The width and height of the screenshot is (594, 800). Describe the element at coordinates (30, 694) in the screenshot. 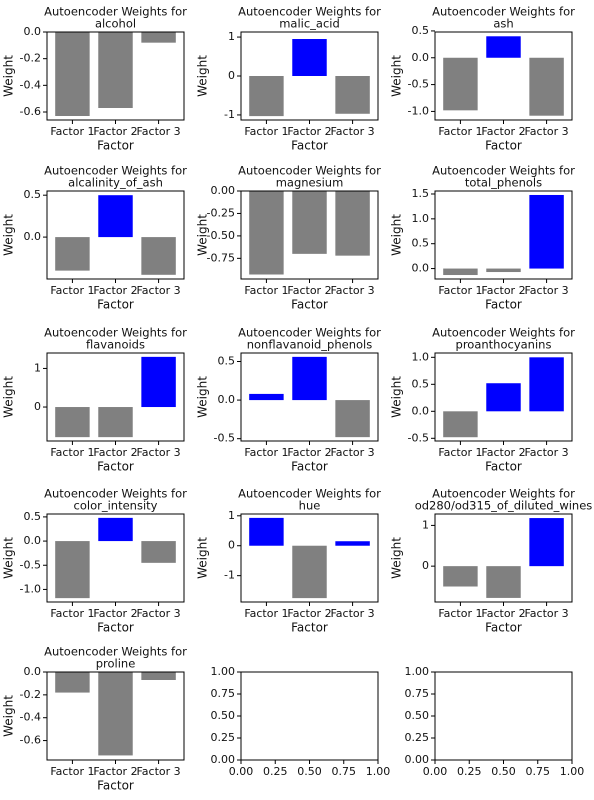

I see `y-tick-label: -0.2` at that location.